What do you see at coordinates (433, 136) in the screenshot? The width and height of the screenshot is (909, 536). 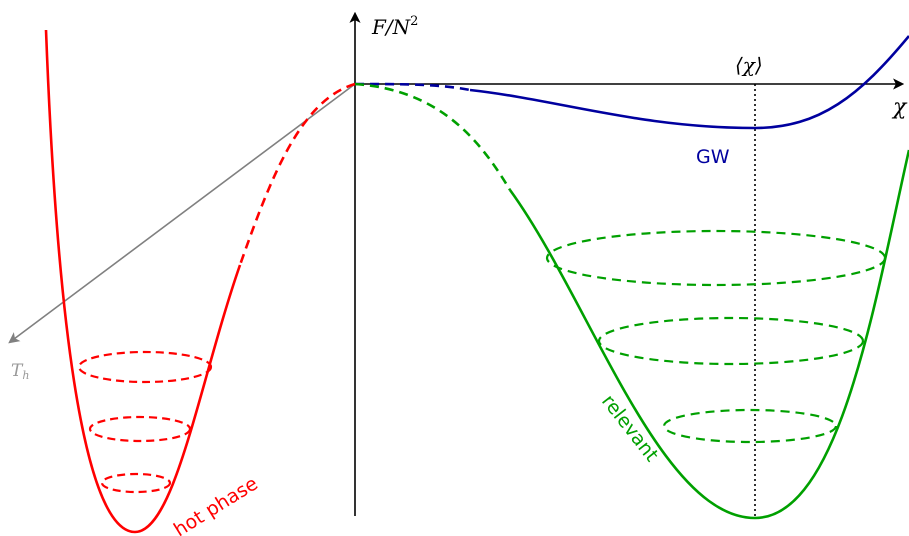 I see `relevant-curve-dashed` at bounding box center [433, 136].